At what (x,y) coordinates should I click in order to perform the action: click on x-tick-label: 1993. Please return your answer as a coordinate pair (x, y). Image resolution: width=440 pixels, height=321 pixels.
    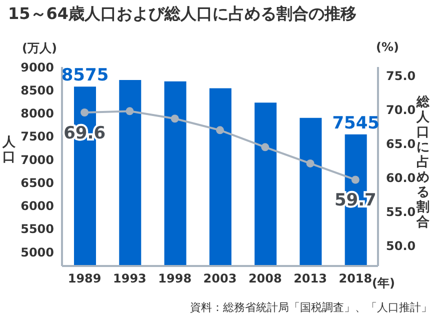
    Looking at the image, I should click on (129, 279).